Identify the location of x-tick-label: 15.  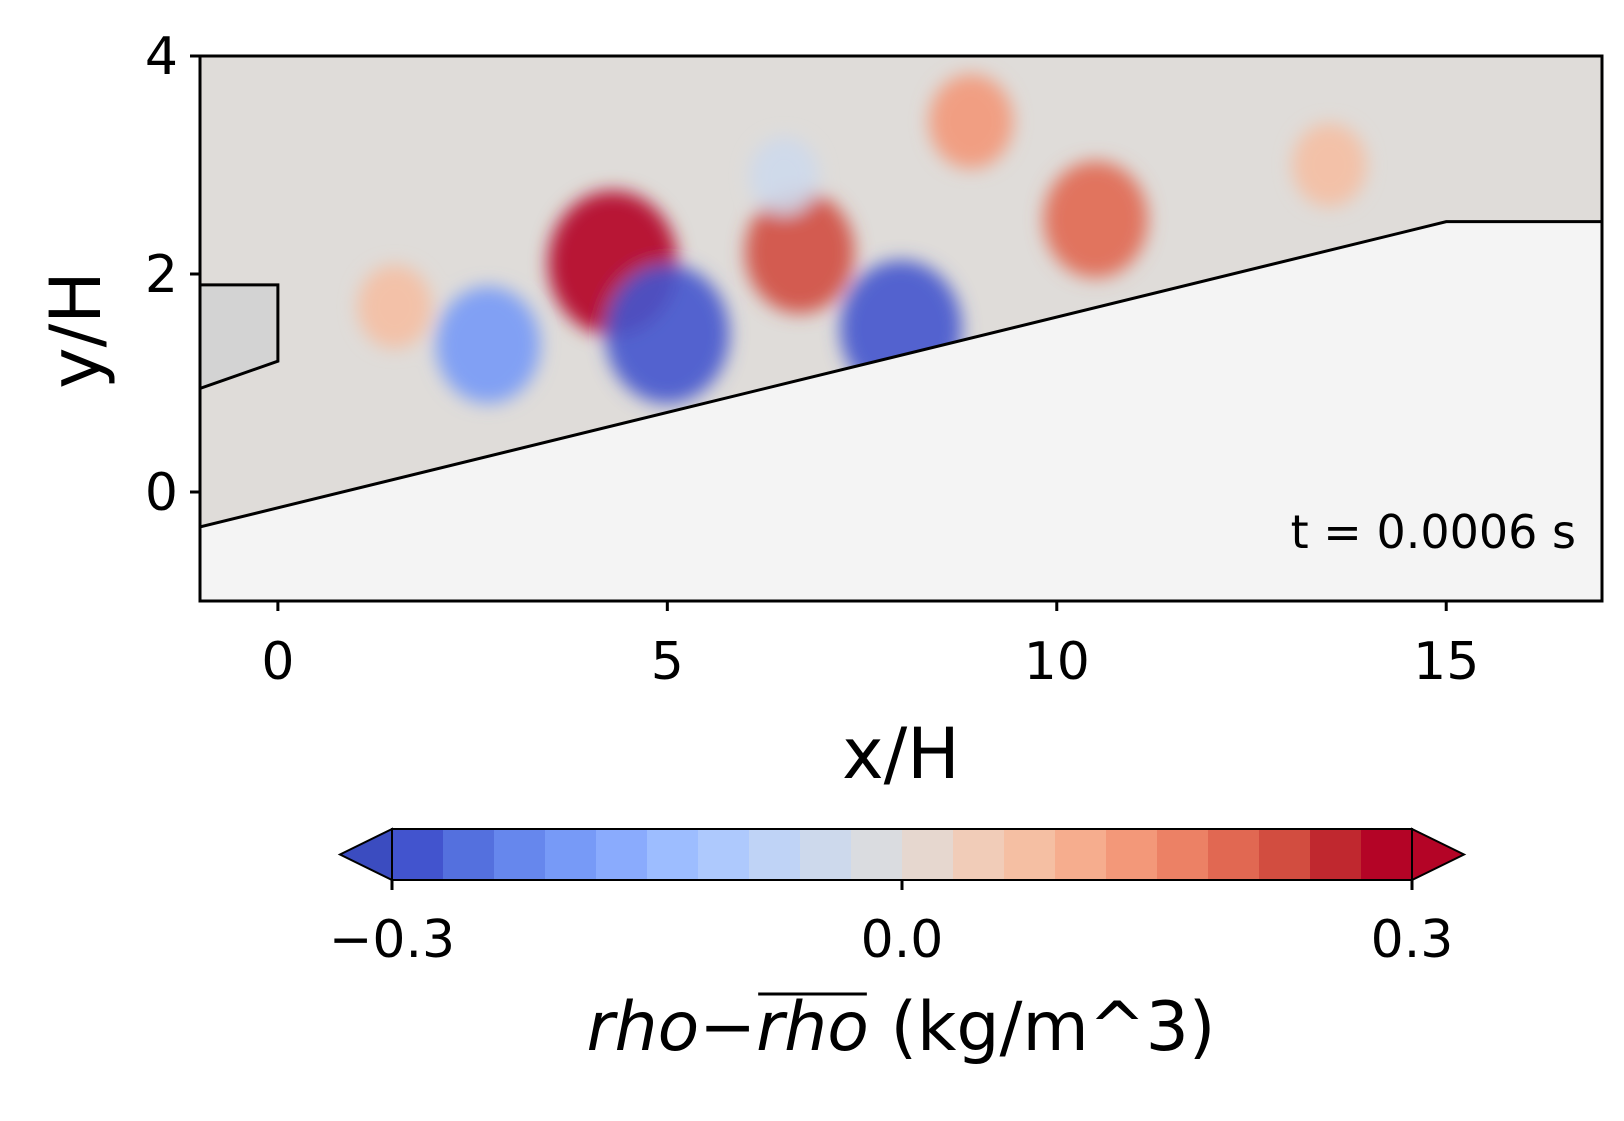
(1446, 662).